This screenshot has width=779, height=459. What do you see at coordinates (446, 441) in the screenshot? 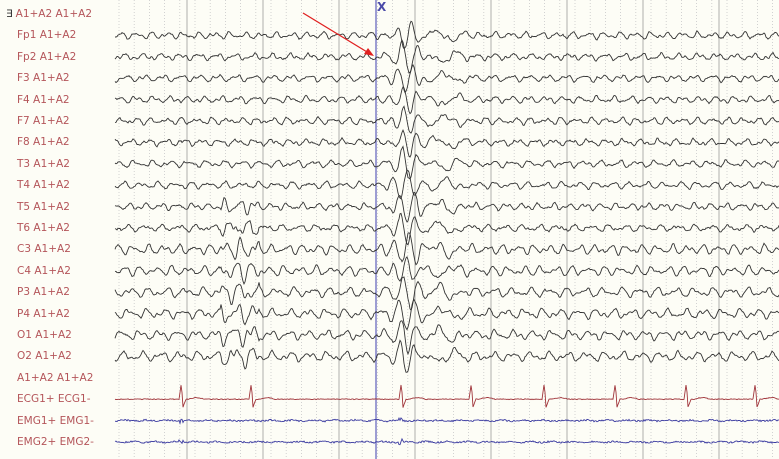
I see `trace-emg2` at bounding box center [446, 441].